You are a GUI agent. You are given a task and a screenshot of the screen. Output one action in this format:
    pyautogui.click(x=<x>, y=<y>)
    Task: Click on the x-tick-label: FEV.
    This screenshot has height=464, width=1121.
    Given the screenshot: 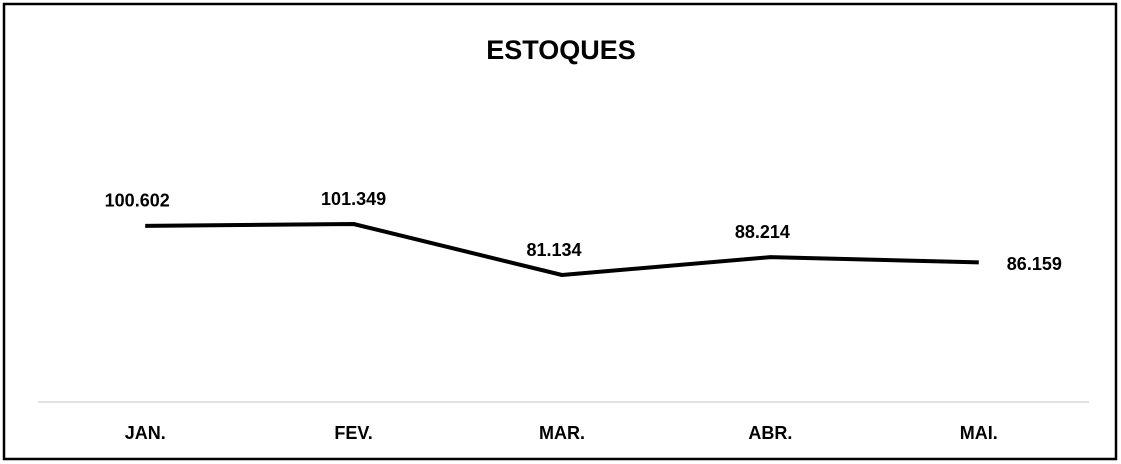 What is the action you would take?
    pyautogui.click(x=353, y=433)
    